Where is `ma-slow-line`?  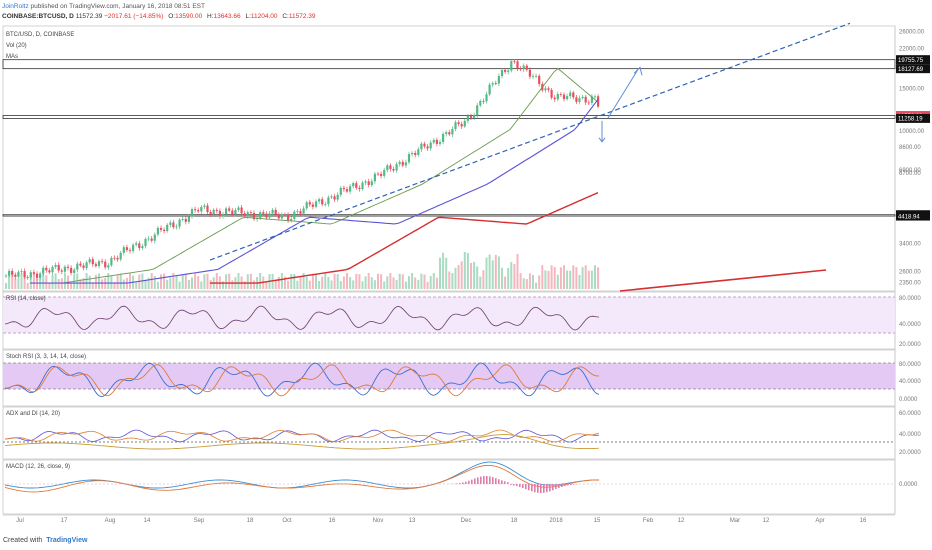
ma-slow-line is located at coordinates (404, 238).